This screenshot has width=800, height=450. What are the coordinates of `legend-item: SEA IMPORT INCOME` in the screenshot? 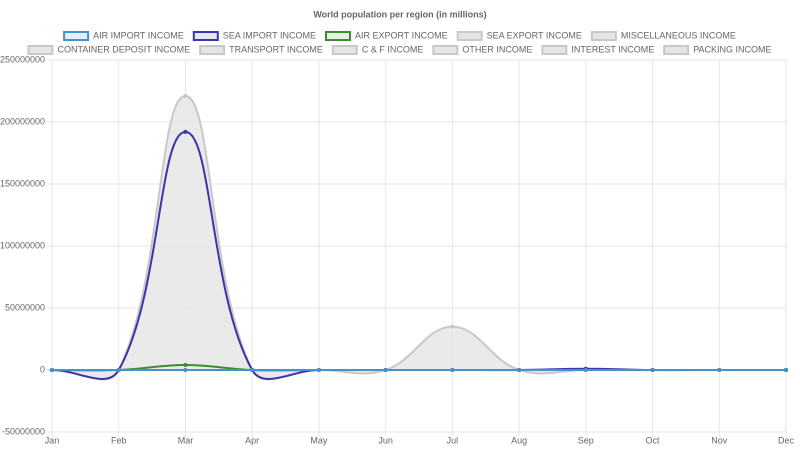 It's located at (254, 35).